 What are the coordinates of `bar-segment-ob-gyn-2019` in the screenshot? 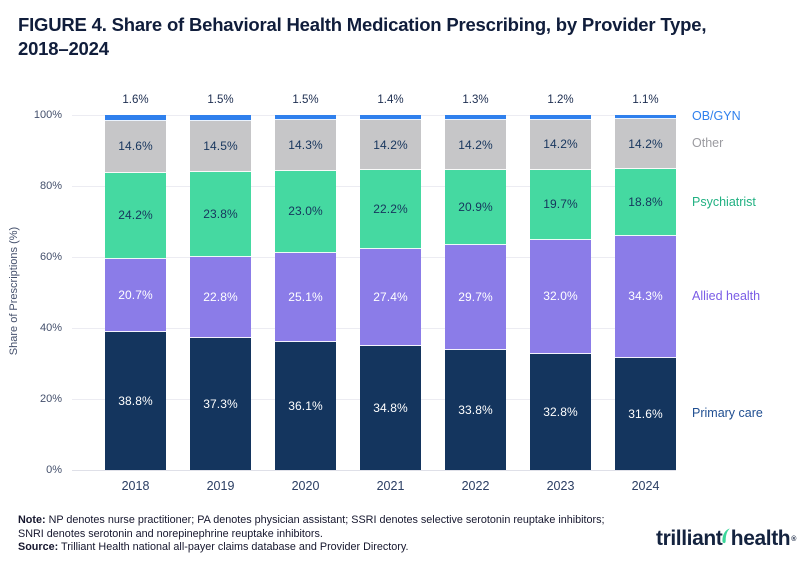 It's located at (220, 118).